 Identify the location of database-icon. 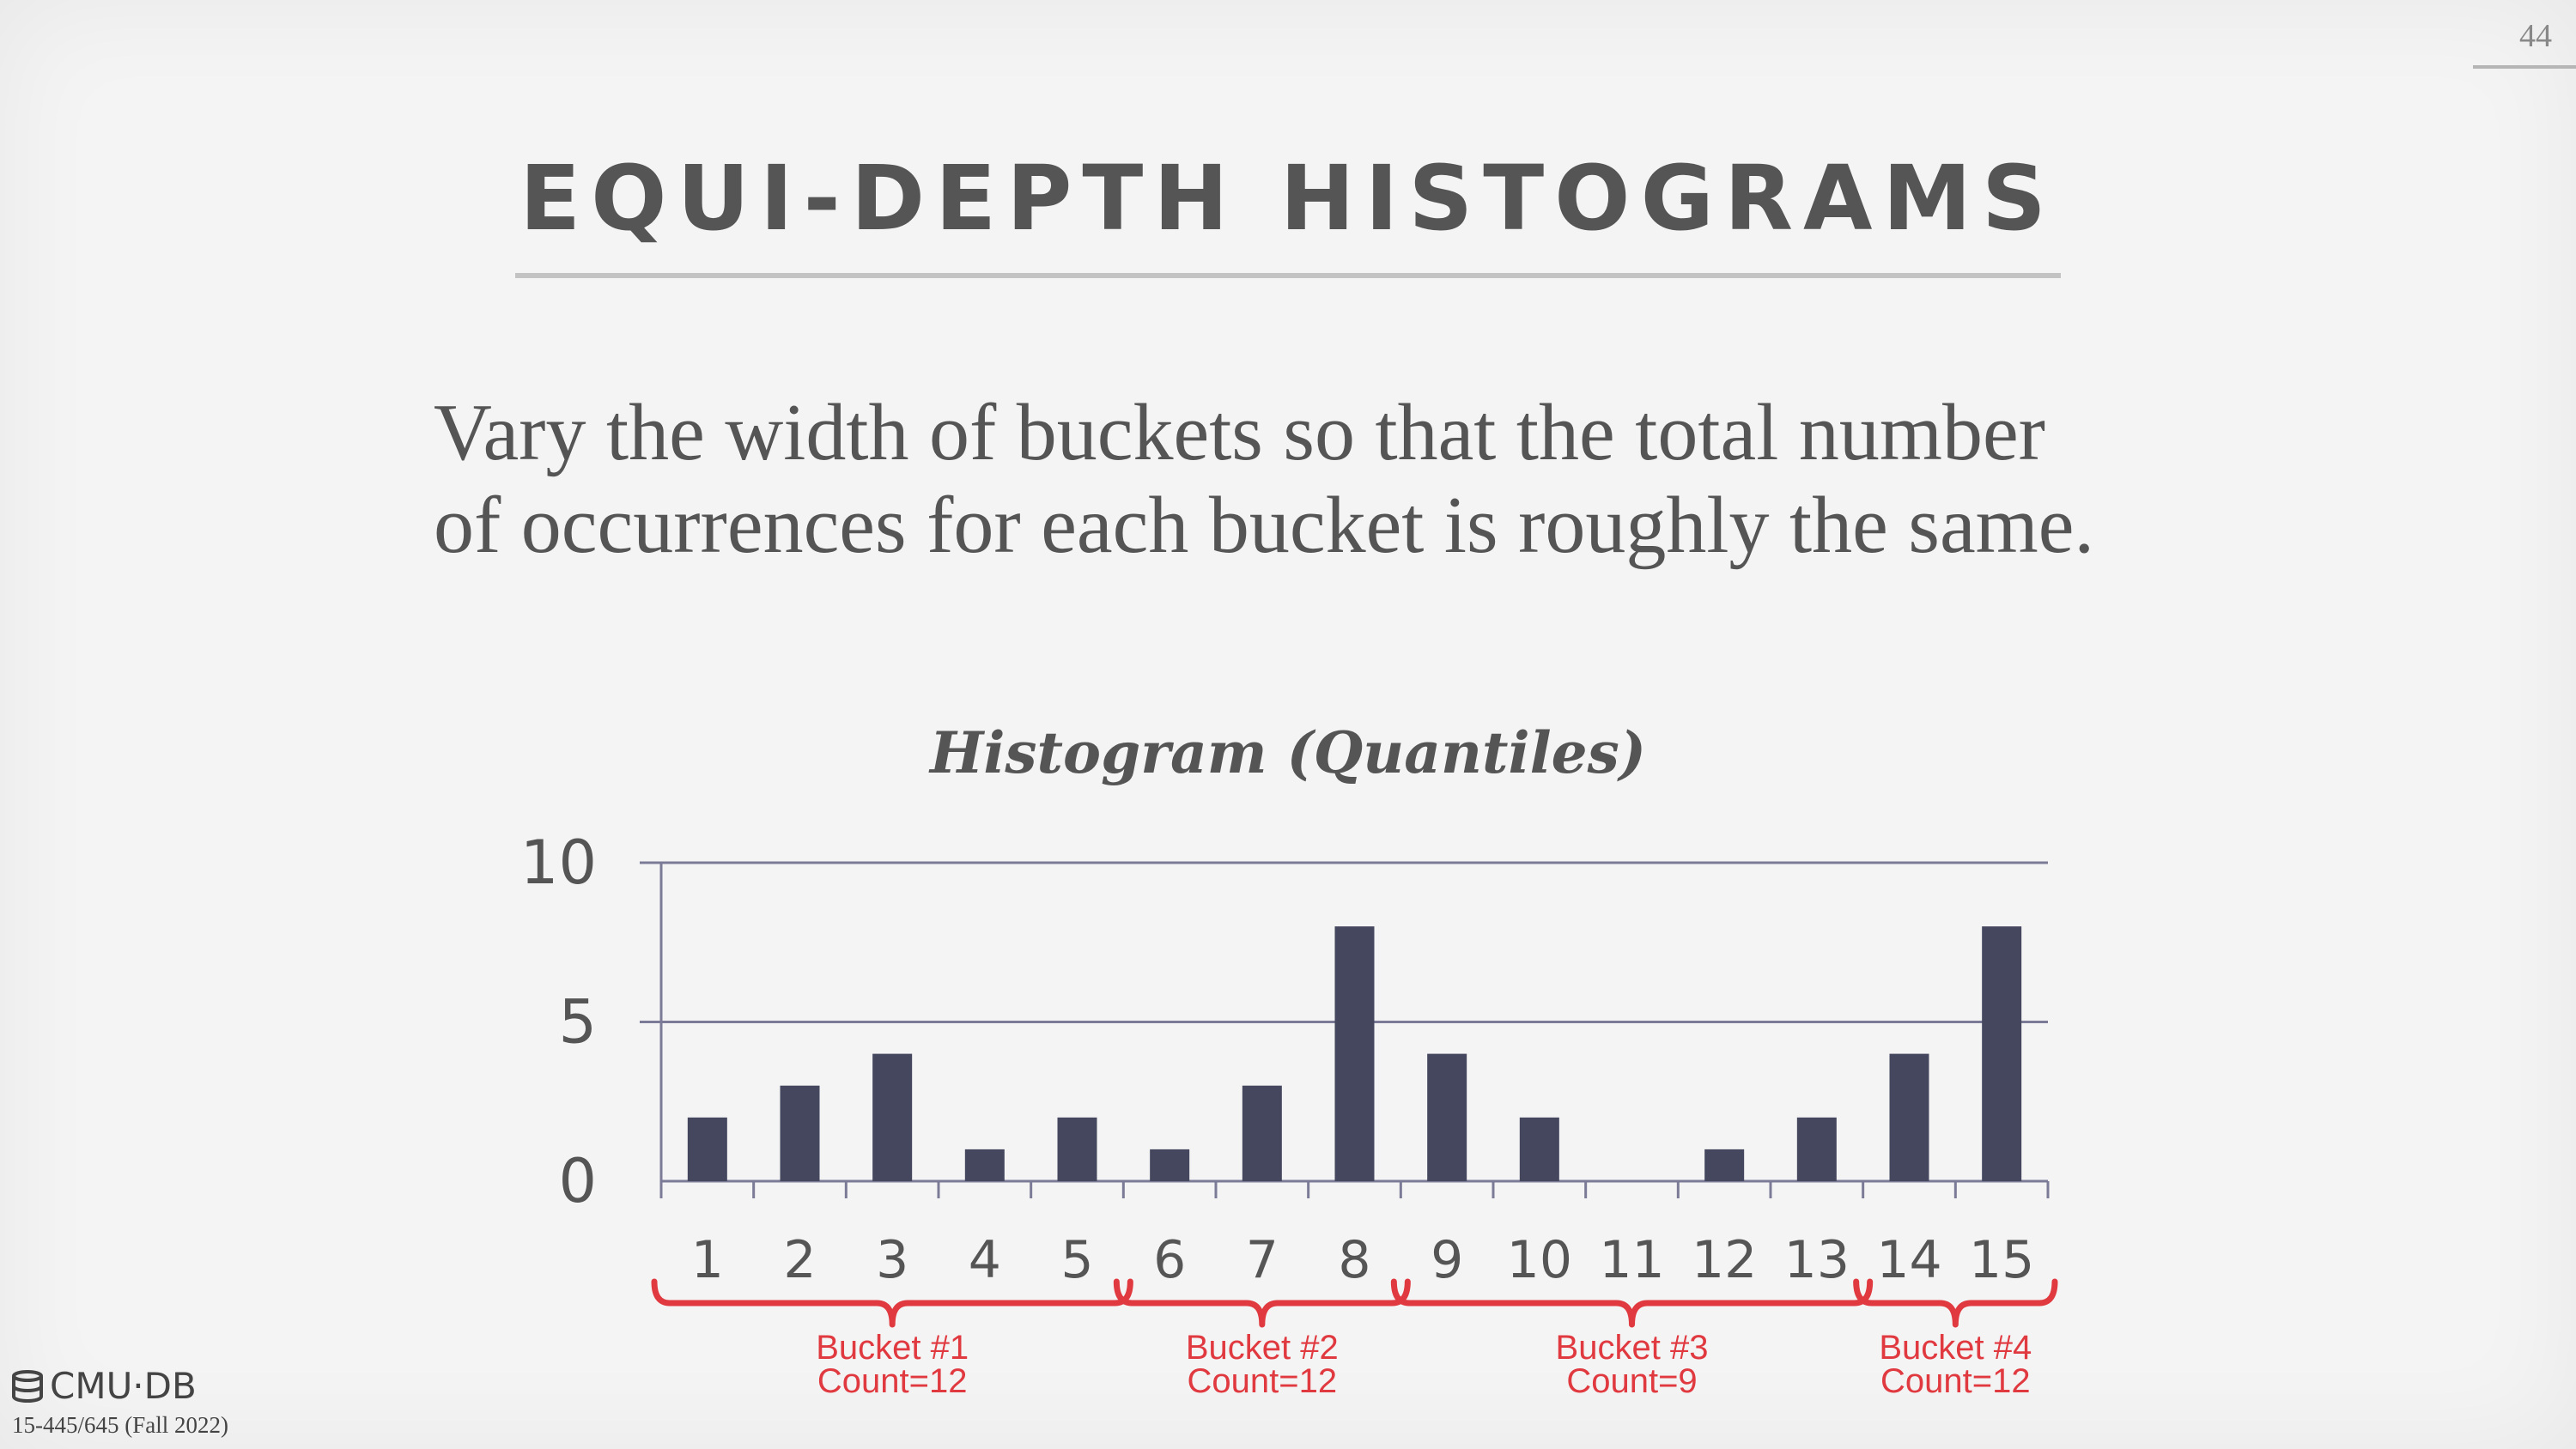
(28, 1386).